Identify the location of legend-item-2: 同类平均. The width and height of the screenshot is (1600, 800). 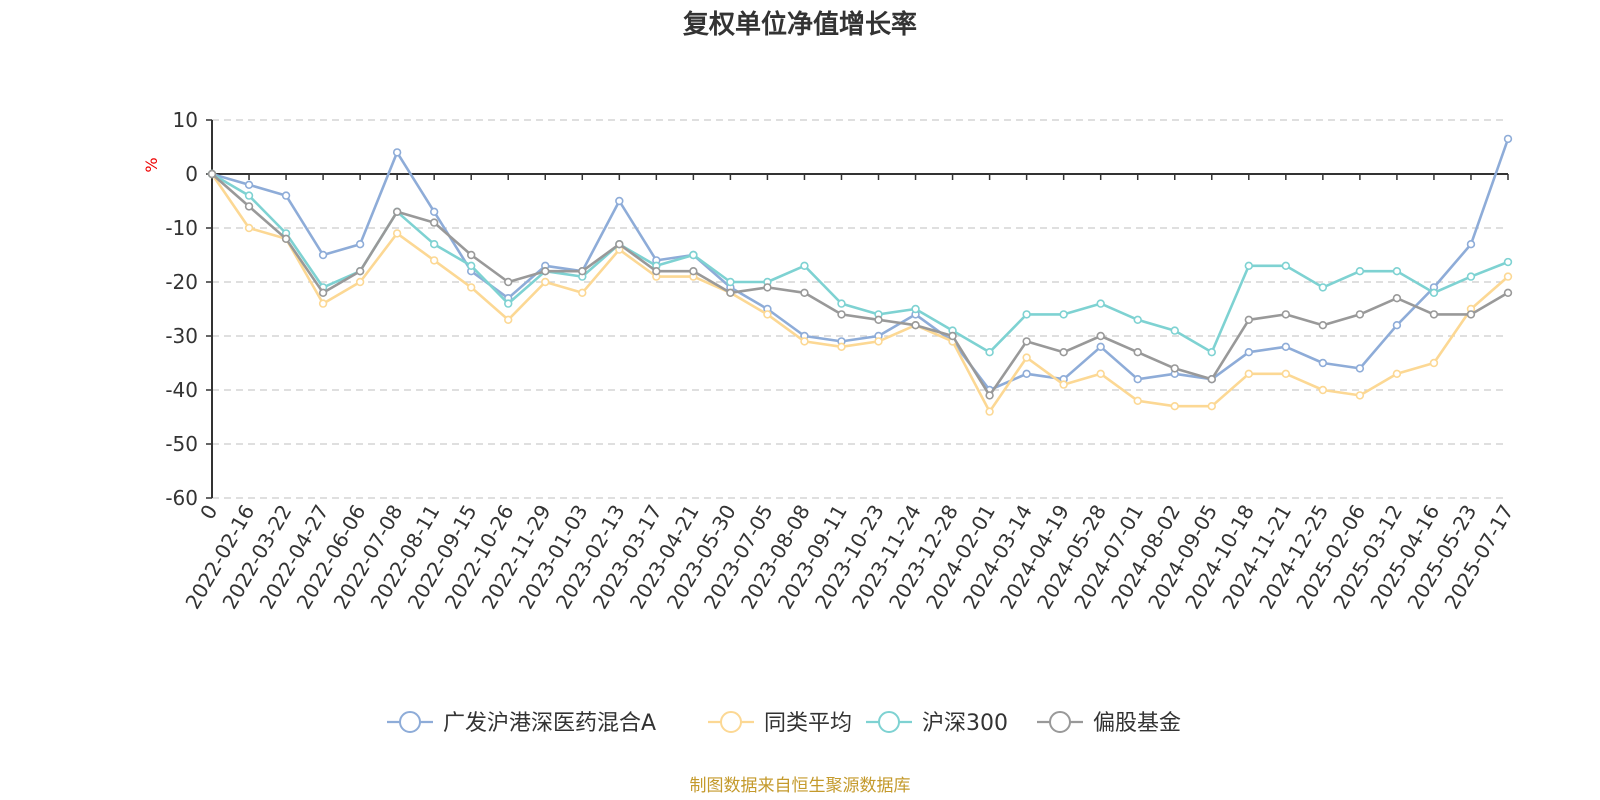
(780, 723).